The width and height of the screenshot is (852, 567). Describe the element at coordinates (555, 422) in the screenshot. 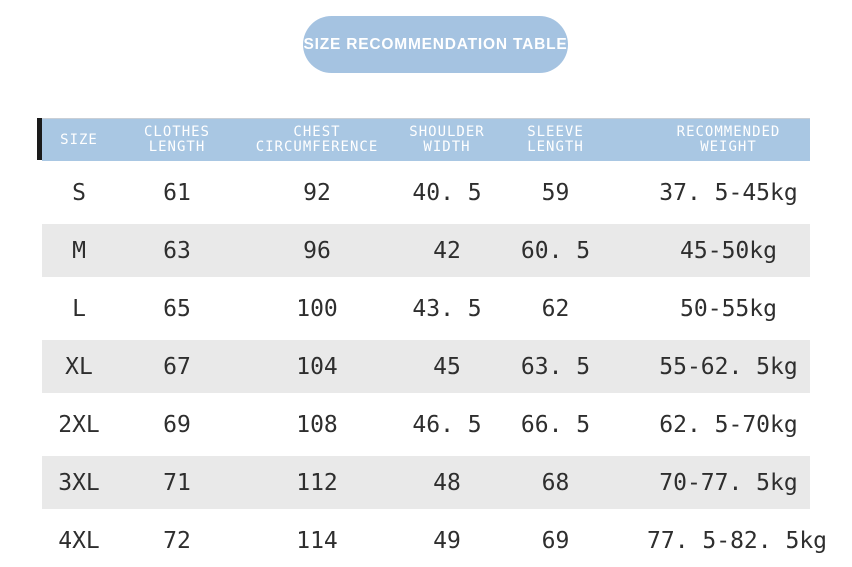

I see `table-cell: 66. 5` at that location.